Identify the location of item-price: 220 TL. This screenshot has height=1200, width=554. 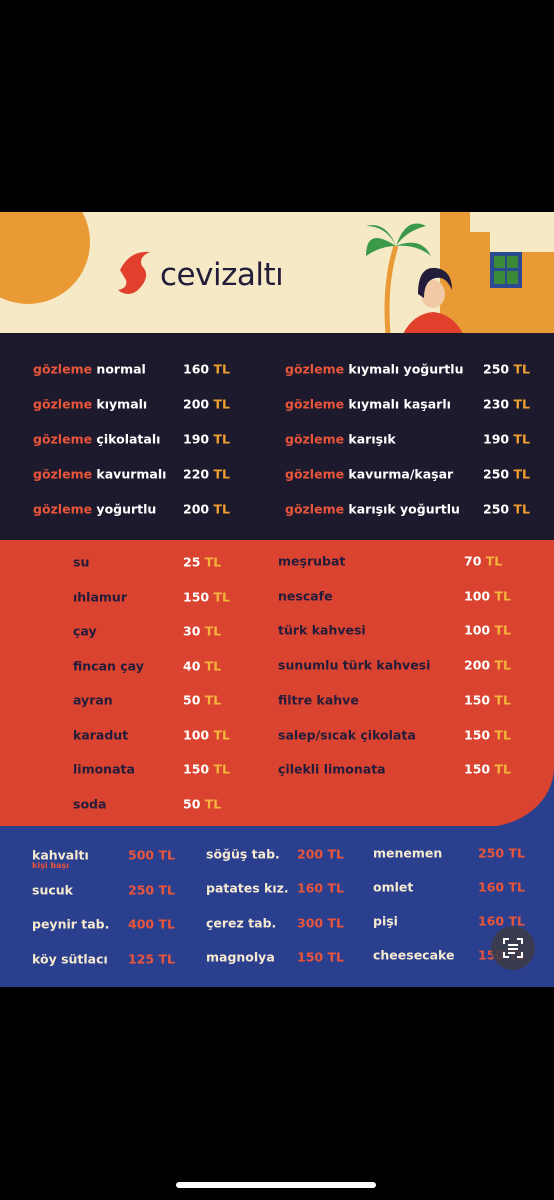
(206, 474).